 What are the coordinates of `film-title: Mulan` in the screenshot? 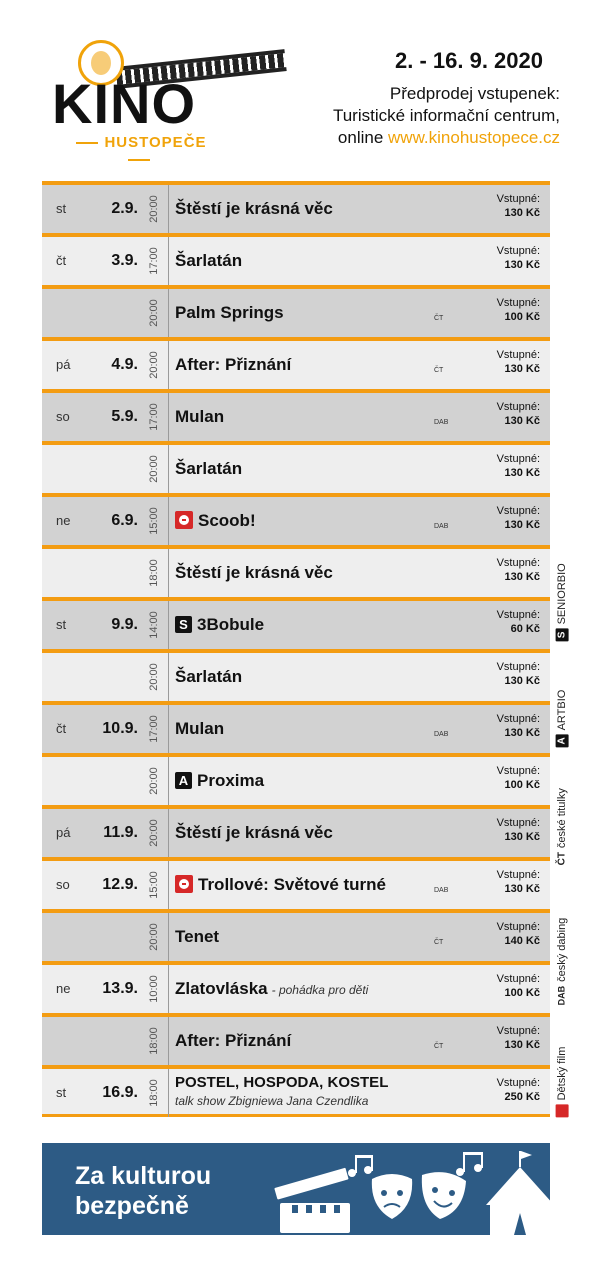 It's located at (200, 416).